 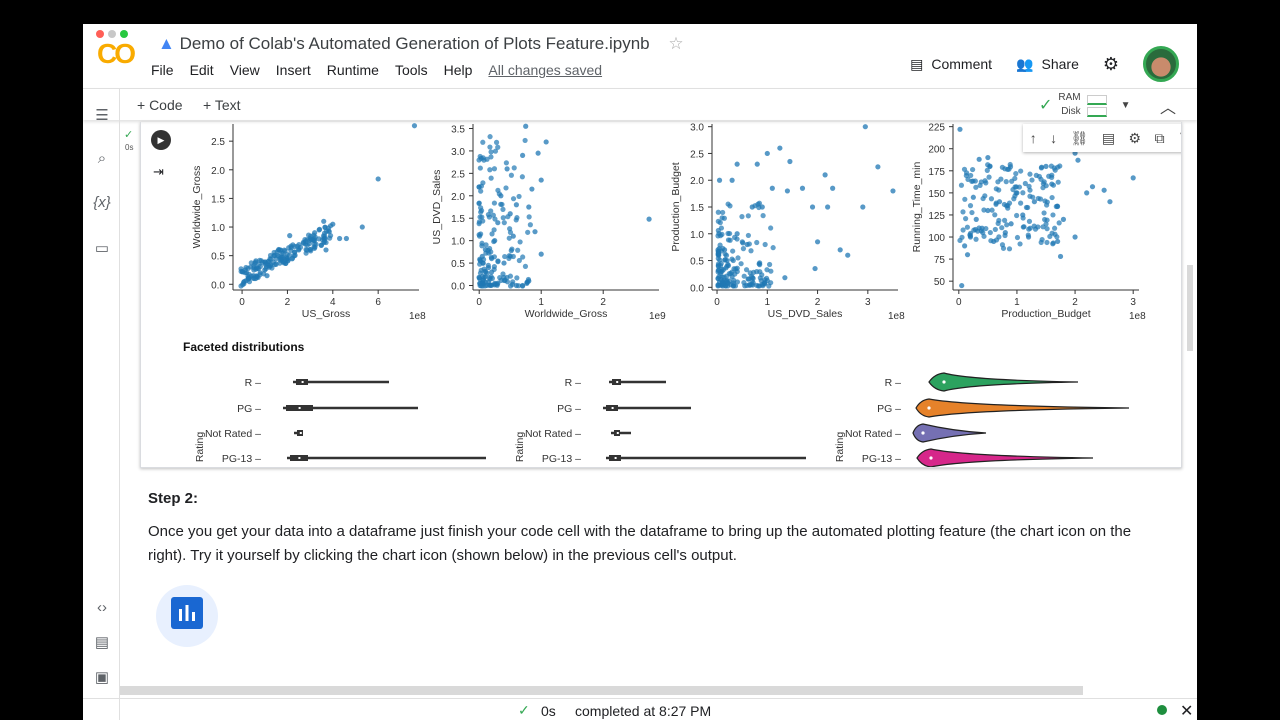 I want to click on menu-tools: Tools, so click(x=411, y=70).